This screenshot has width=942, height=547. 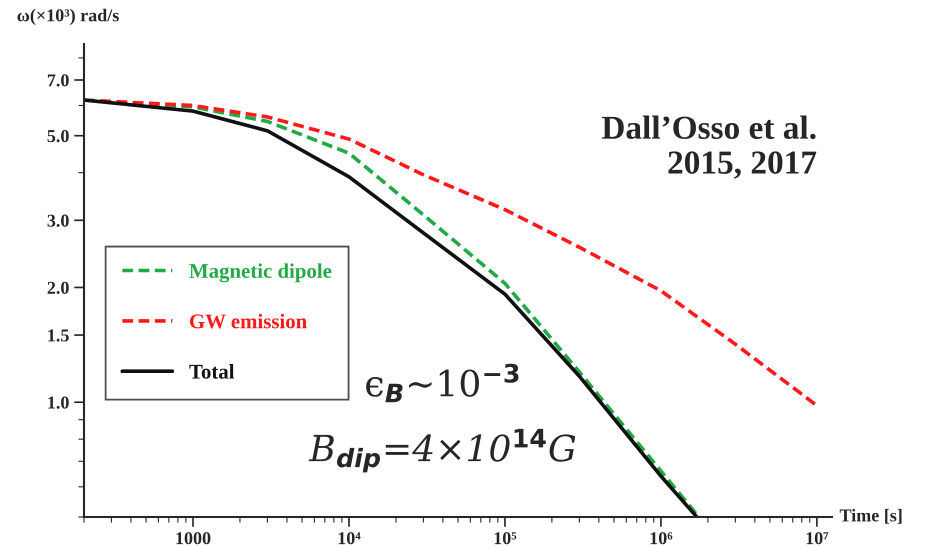 What do you see at coordinates (58, 335) in the screenshot?
I see `y-tick-label: 1.5` at bounding box center [58, 335].